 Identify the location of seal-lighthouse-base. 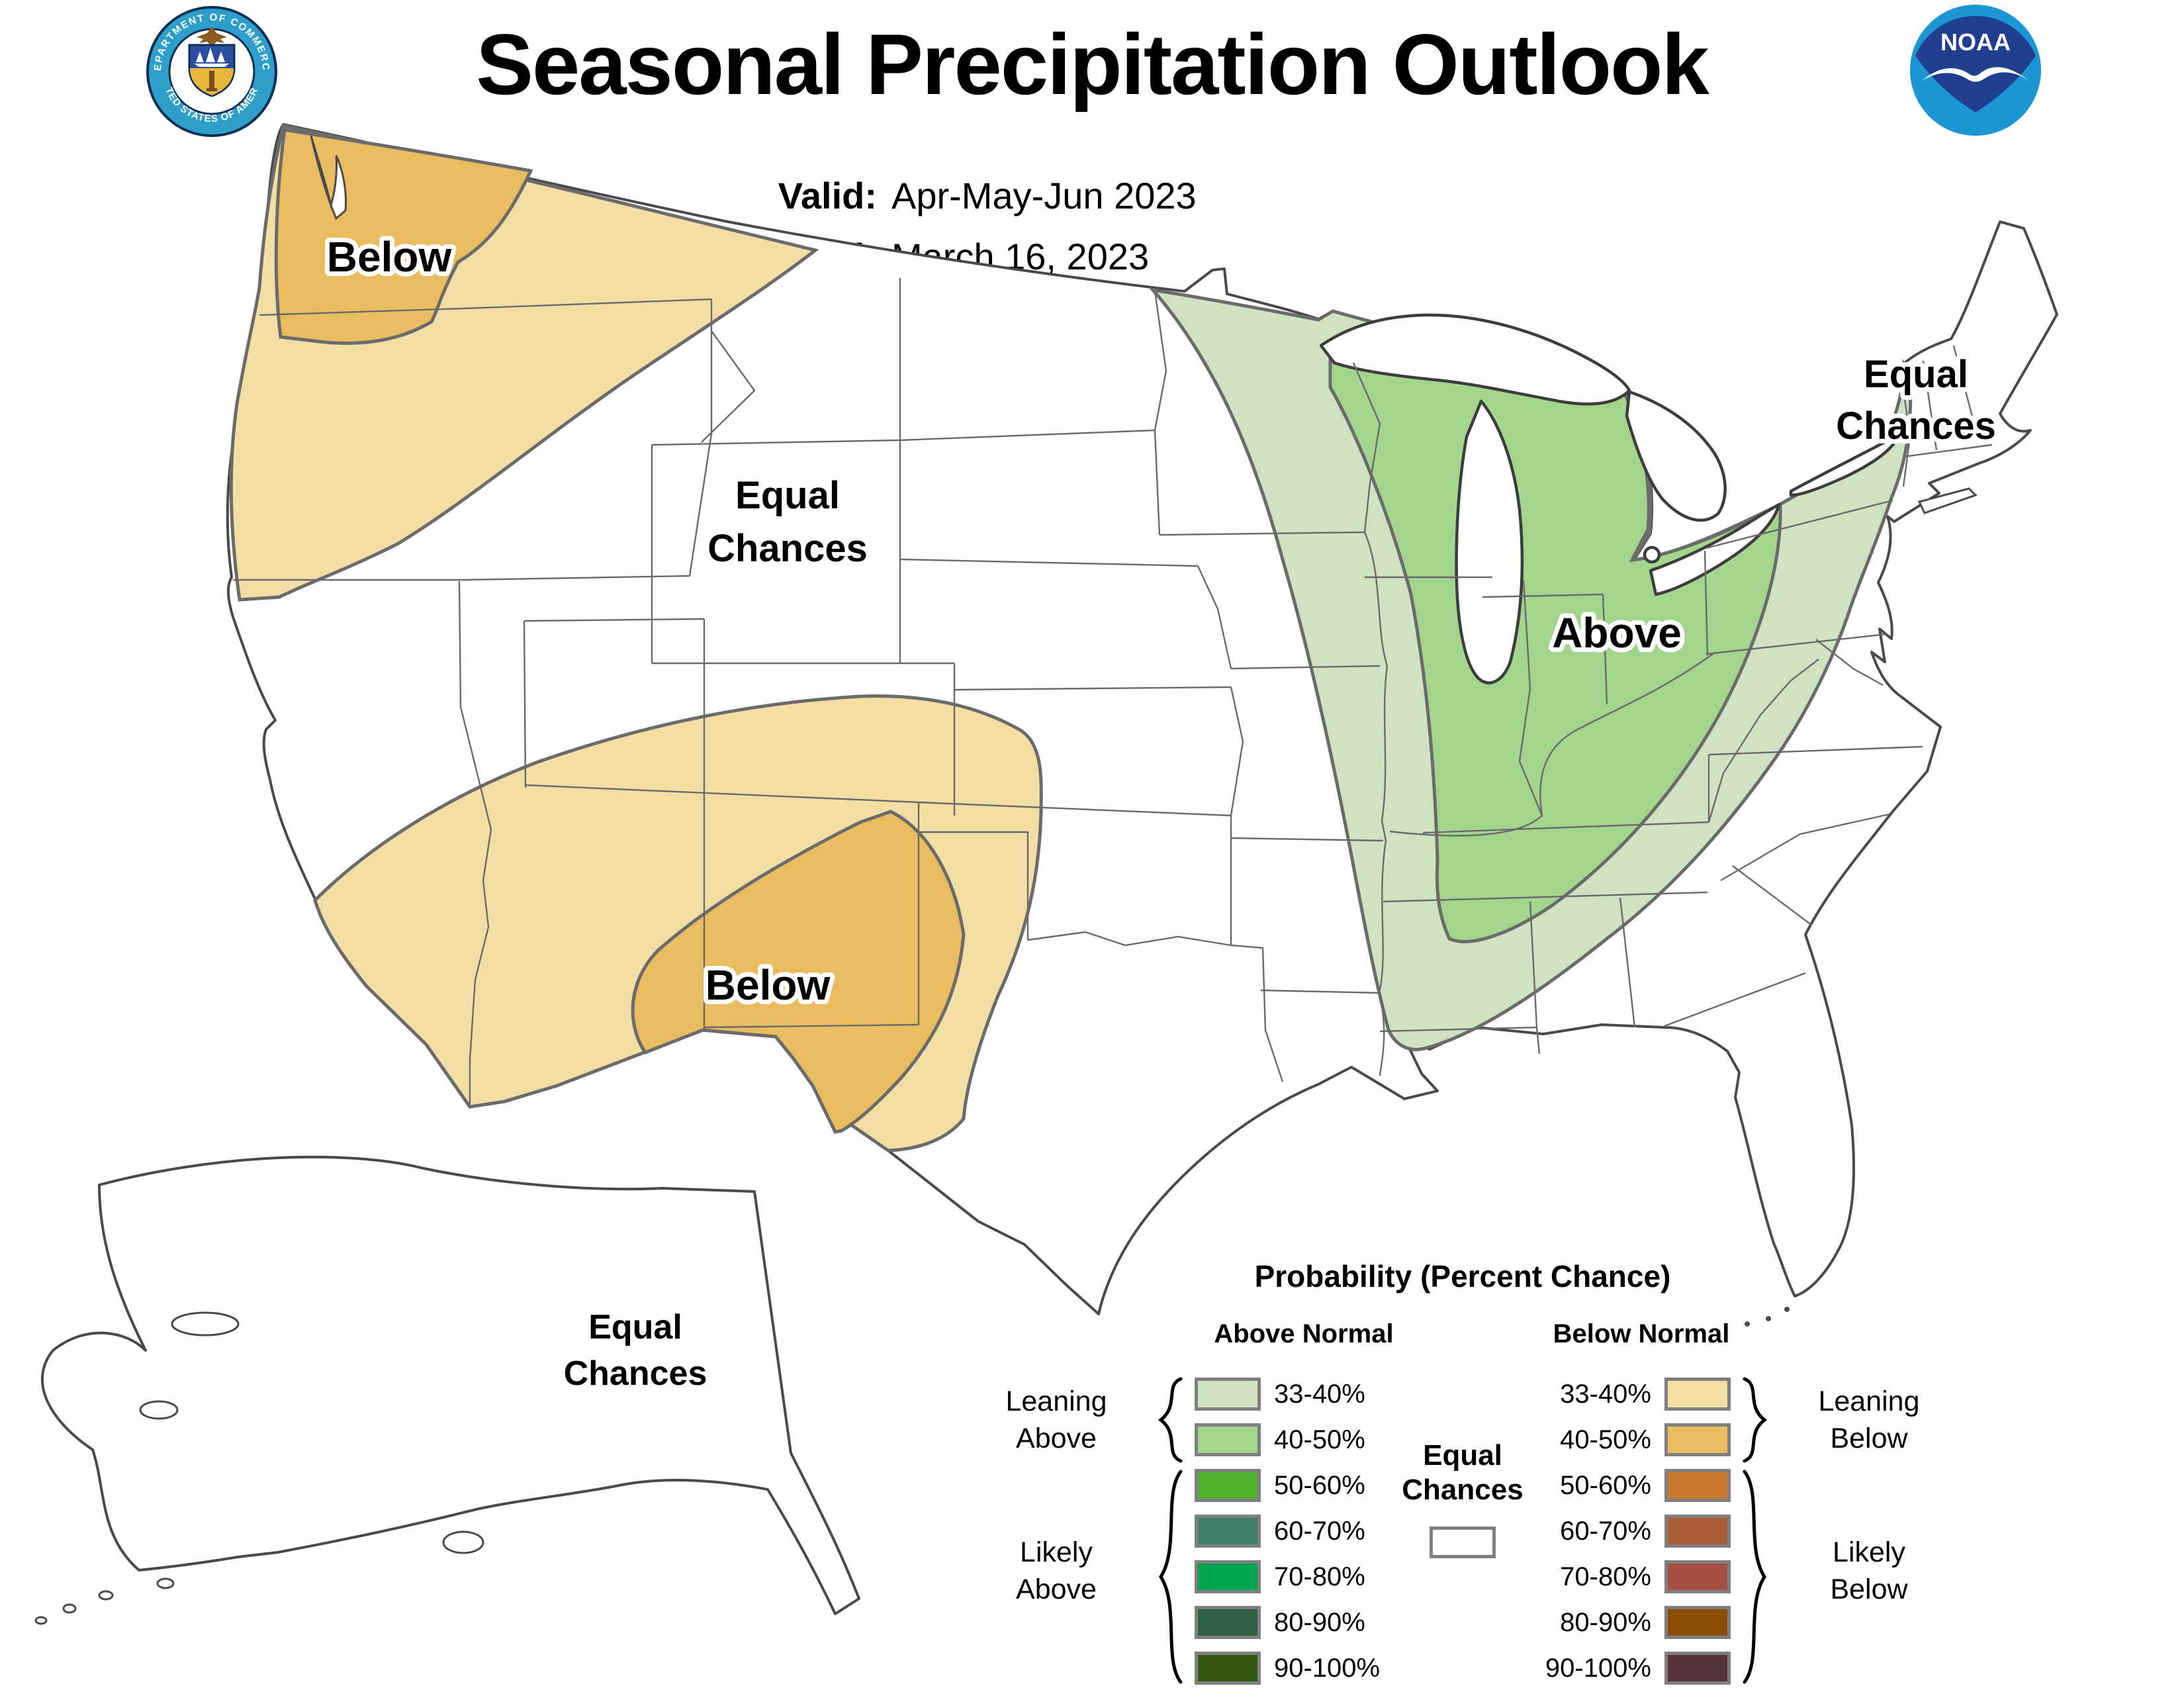
(211, 89).